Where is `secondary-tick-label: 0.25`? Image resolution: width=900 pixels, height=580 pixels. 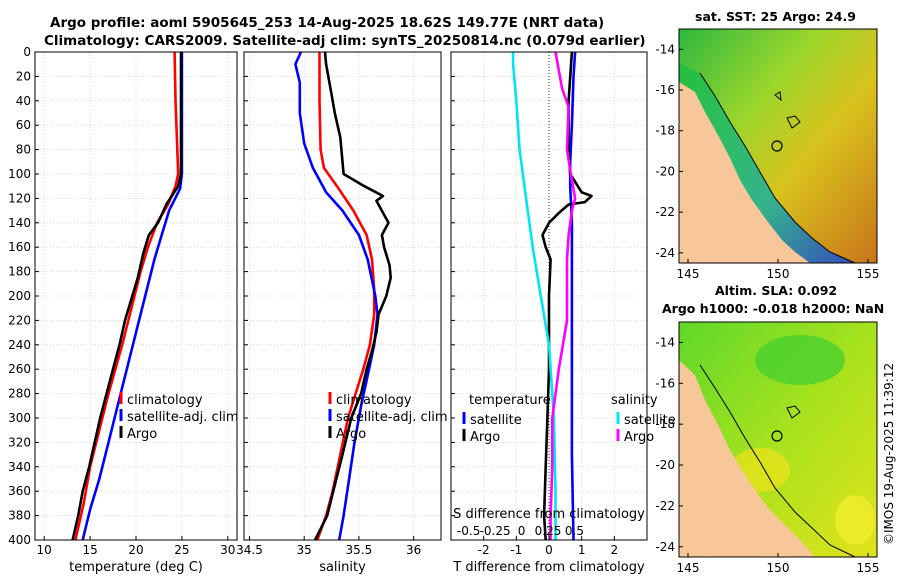
secondary-tick-label: 0.25 is located at coordinates (548, 531).